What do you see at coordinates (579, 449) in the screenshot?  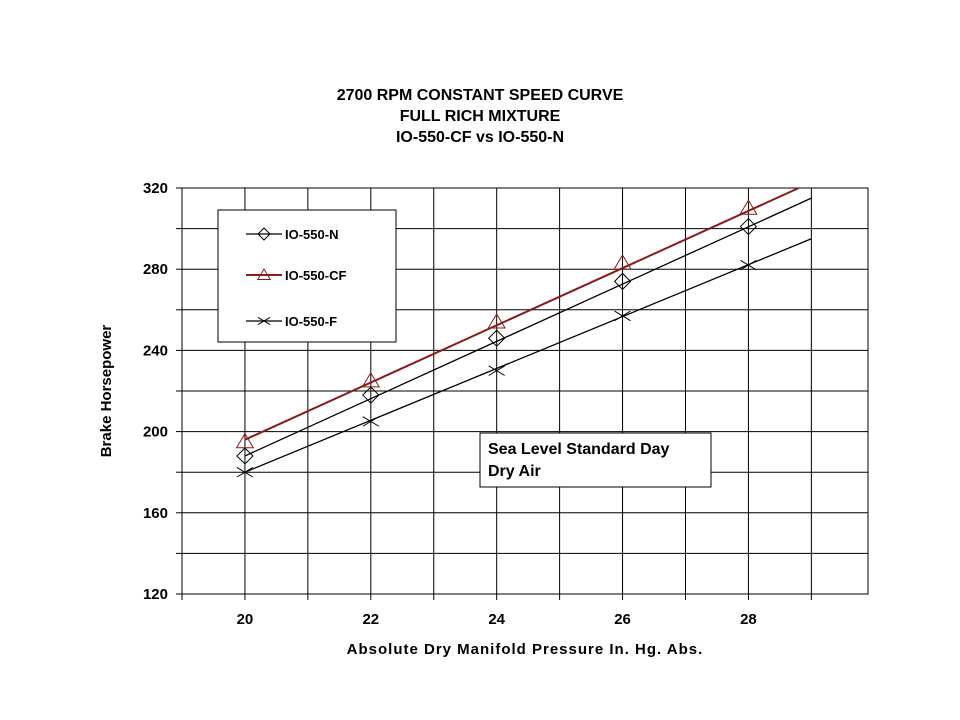 I see `annotation-line-1: Sea Level Standard Day` at bounding box center [579, 449].